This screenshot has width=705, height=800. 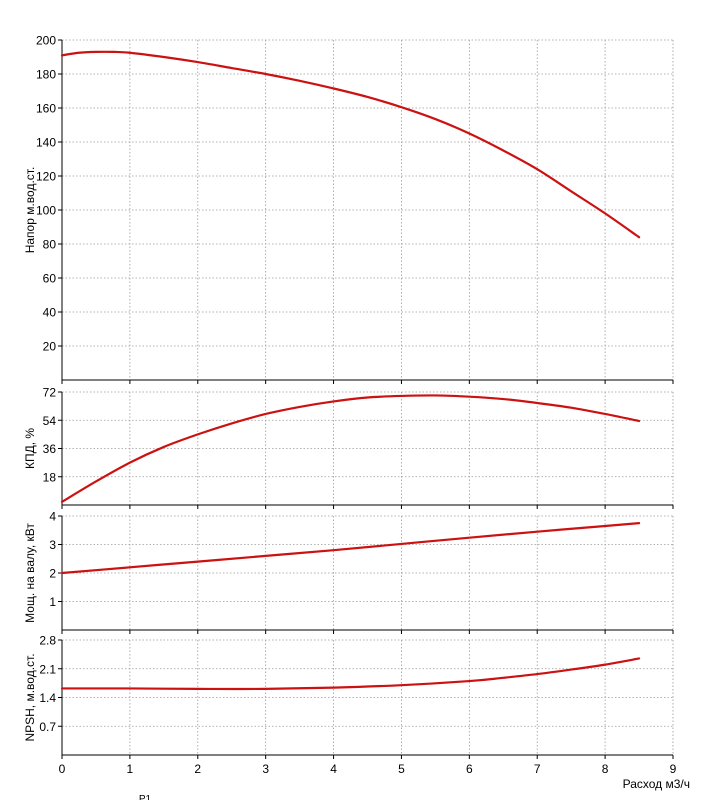 What do you see at coordinates (50, 421) in the screenshot?
I see `y-tick-label: 54` at bounding box center [50, 421].